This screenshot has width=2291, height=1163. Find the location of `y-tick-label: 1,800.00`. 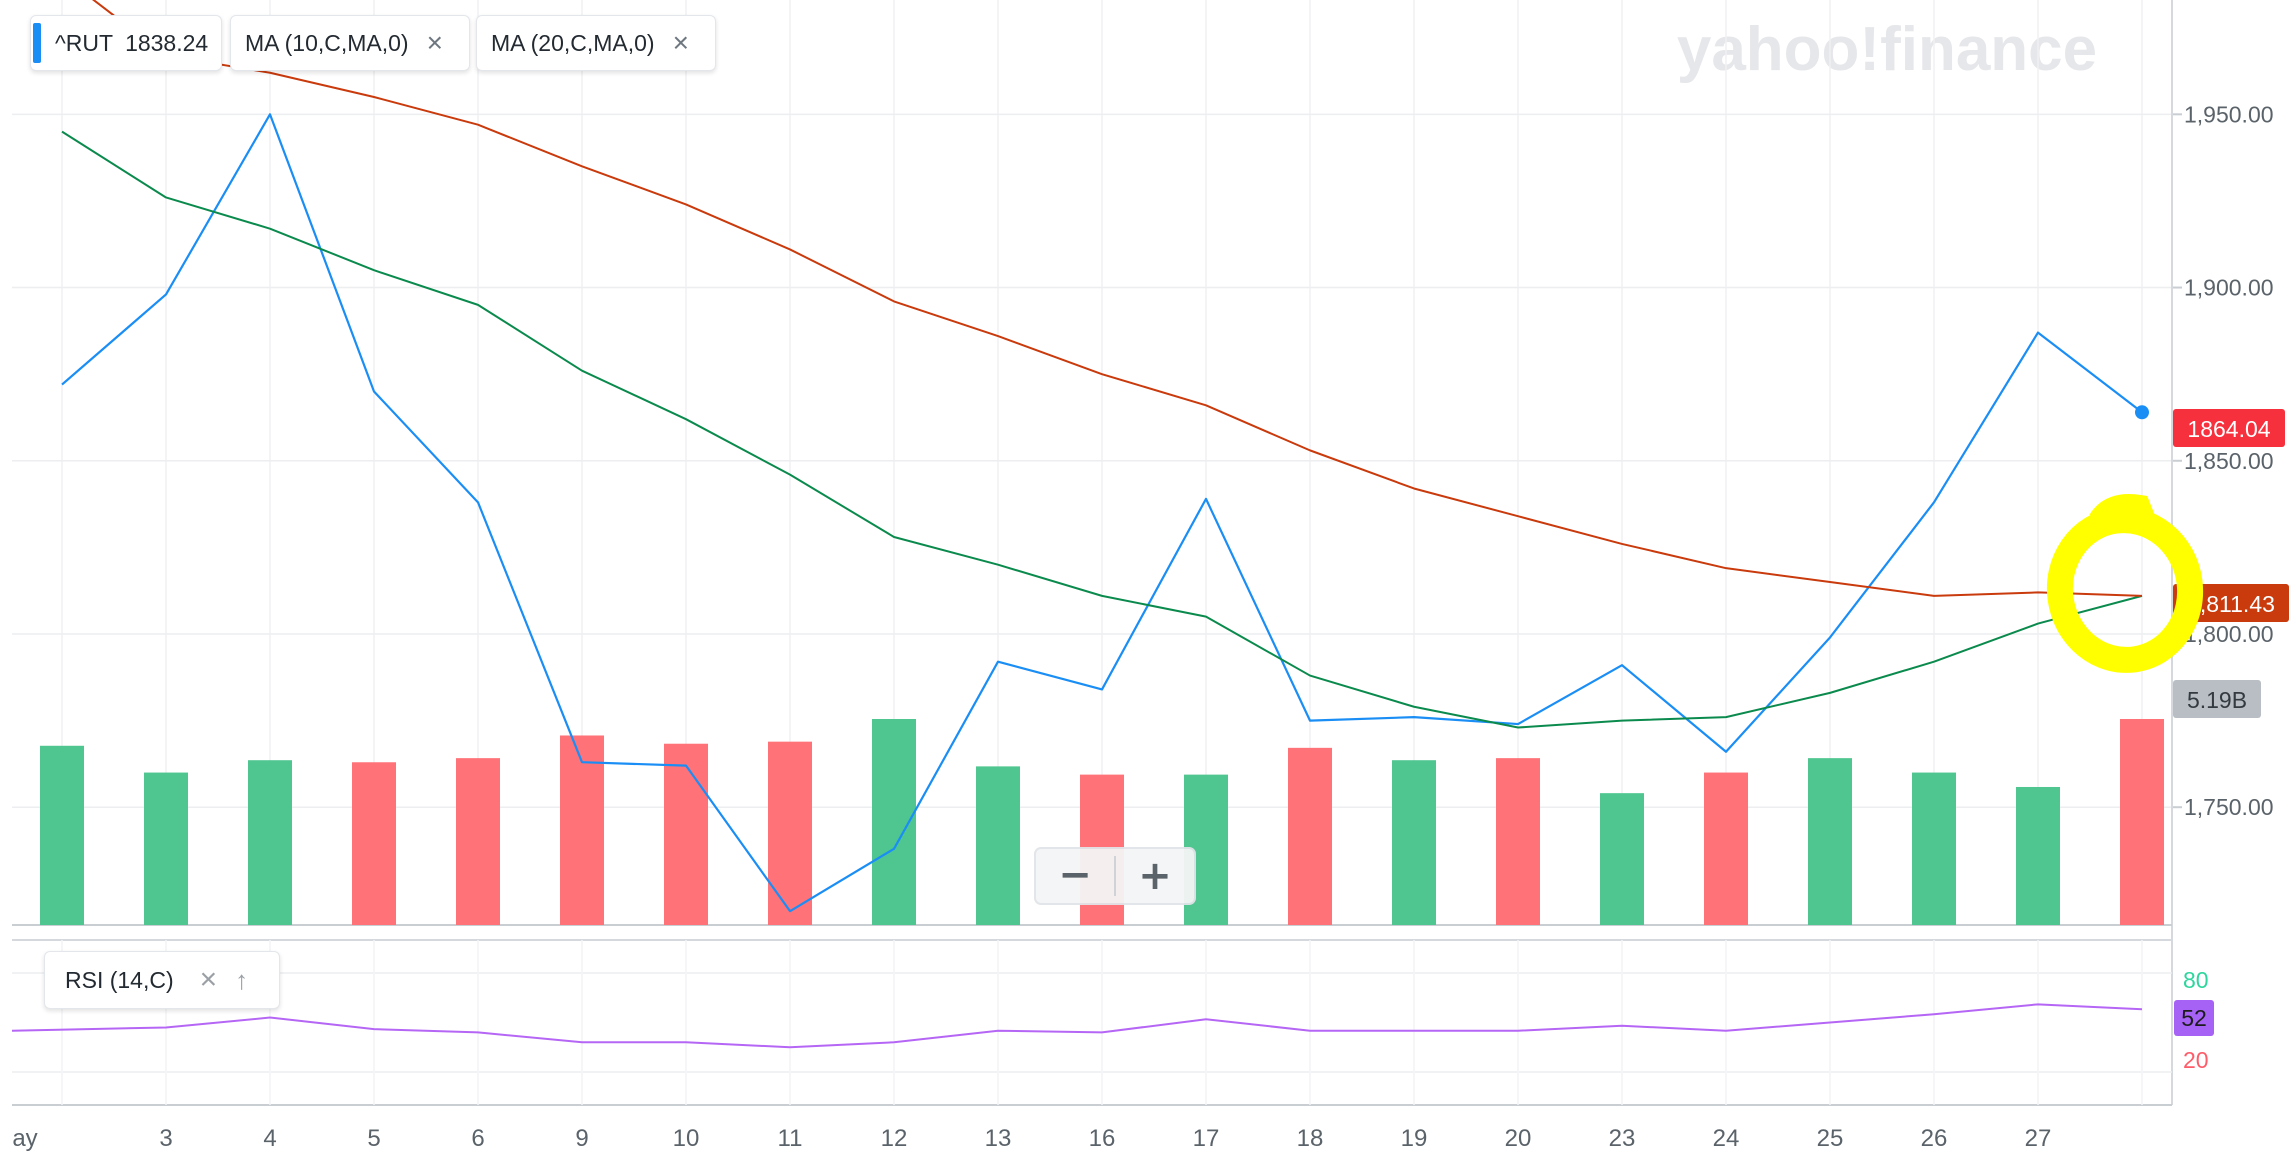

y-tick-label: 1,800.00 is located at coordinates (2229, 634).